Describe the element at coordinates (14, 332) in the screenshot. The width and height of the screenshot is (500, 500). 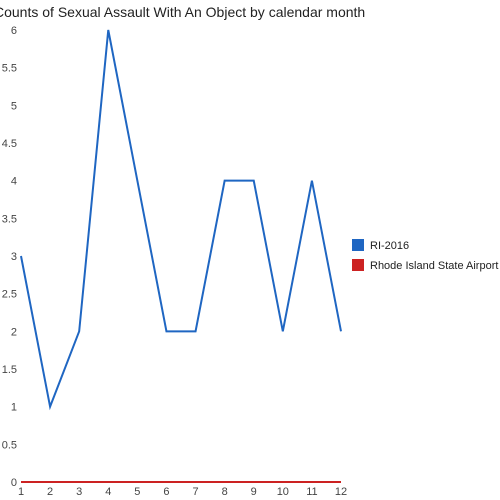
I see `y-tick-label: 2` at that location.